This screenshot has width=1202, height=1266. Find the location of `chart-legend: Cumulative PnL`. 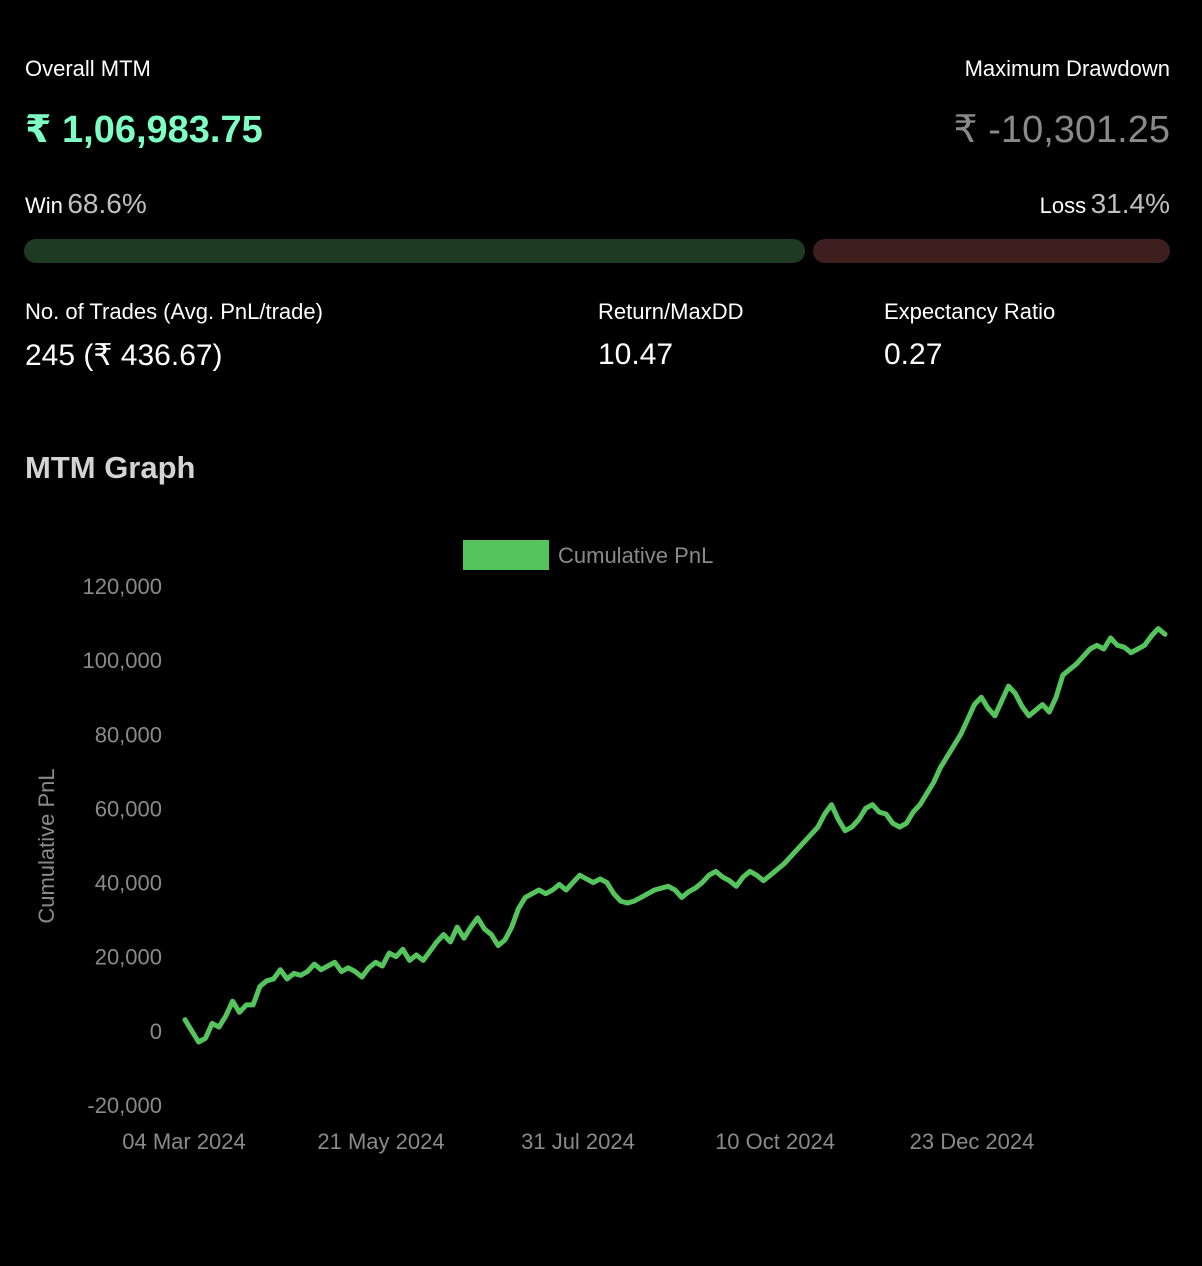

chart-legend: Cumulative PnL is located at coordinates (588, 555).